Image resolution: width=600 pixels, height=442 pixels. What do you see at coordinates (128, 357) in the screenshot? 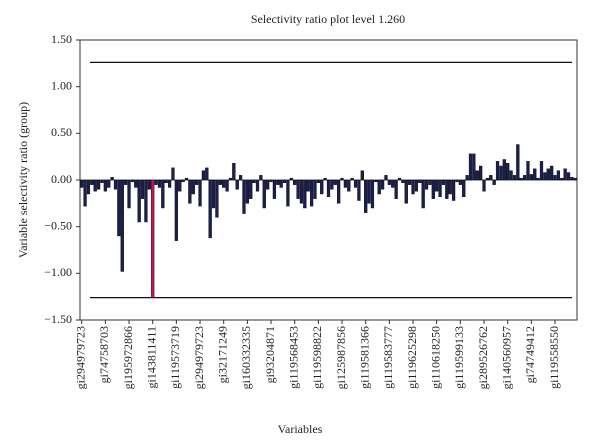
I see `x-tick-label: gi195972866` at bounding box center [128, 357].